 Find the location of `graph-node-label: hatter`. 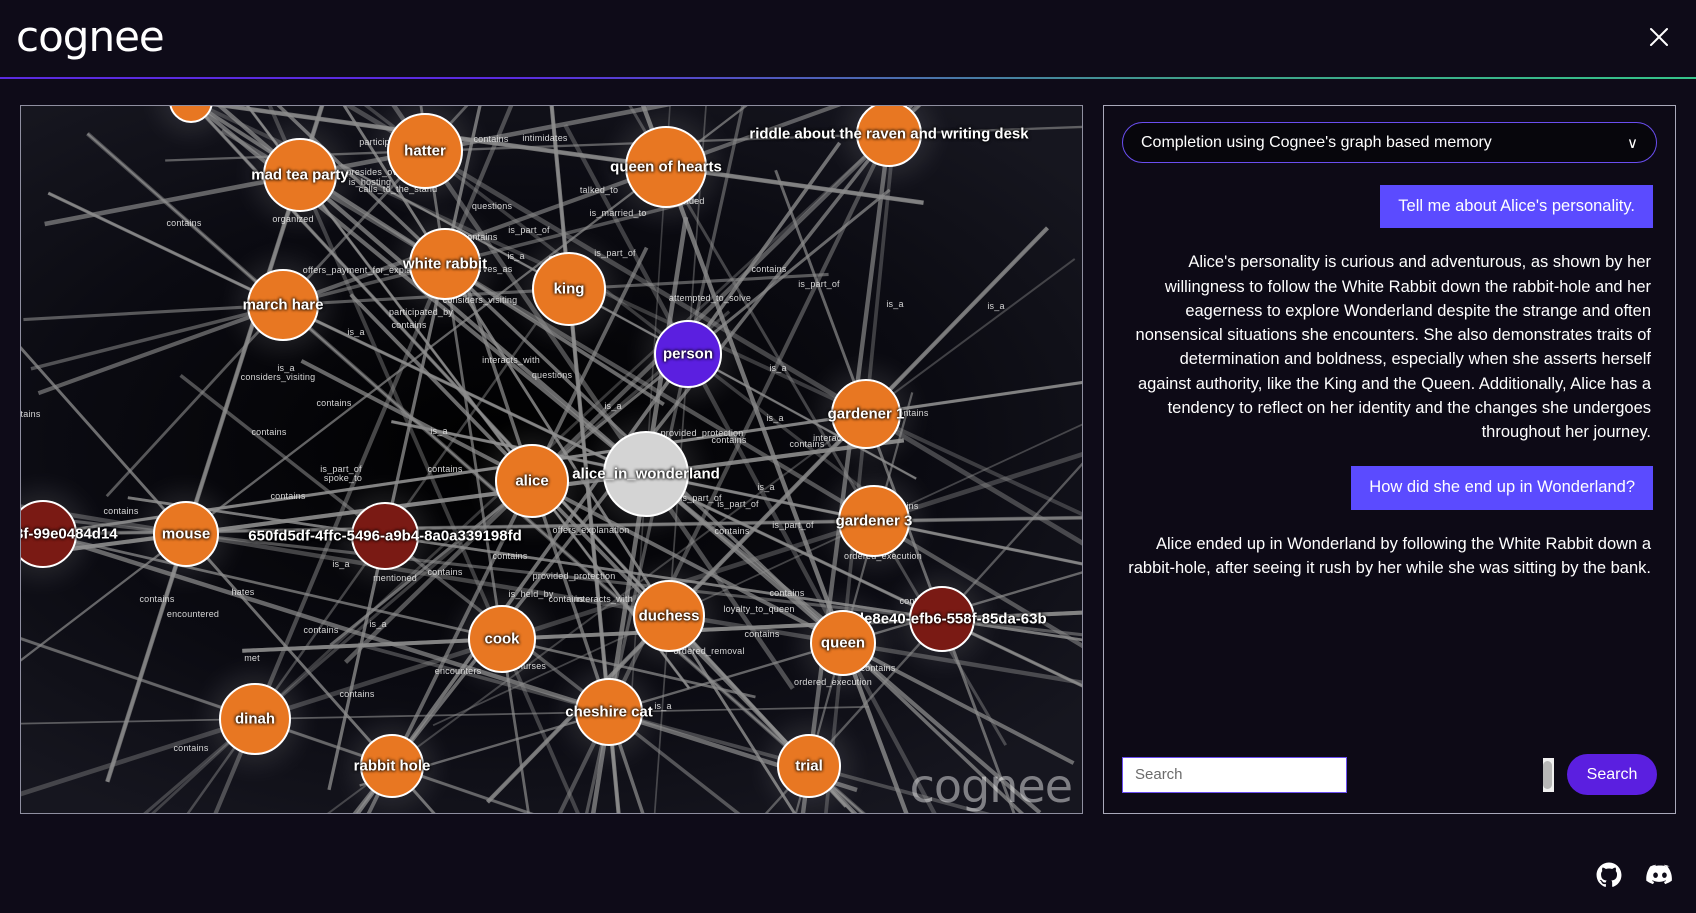

graph-node-label: hatter is located at coordinates (425, 151).